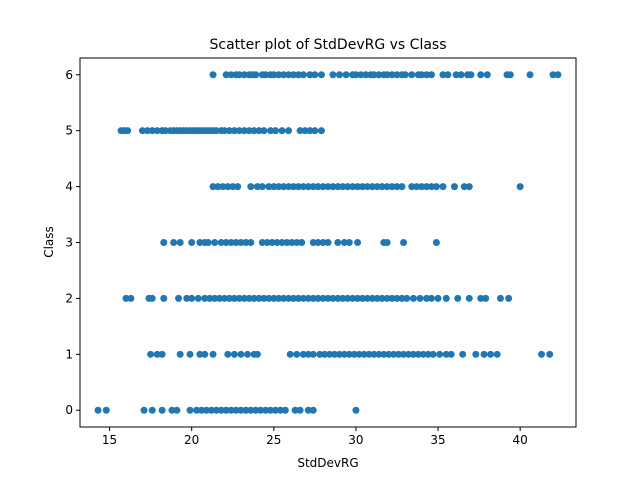 The height and width of the screenshot is (484, 640). I want to click on y-tick-label-5: 5, so click(69, 131).